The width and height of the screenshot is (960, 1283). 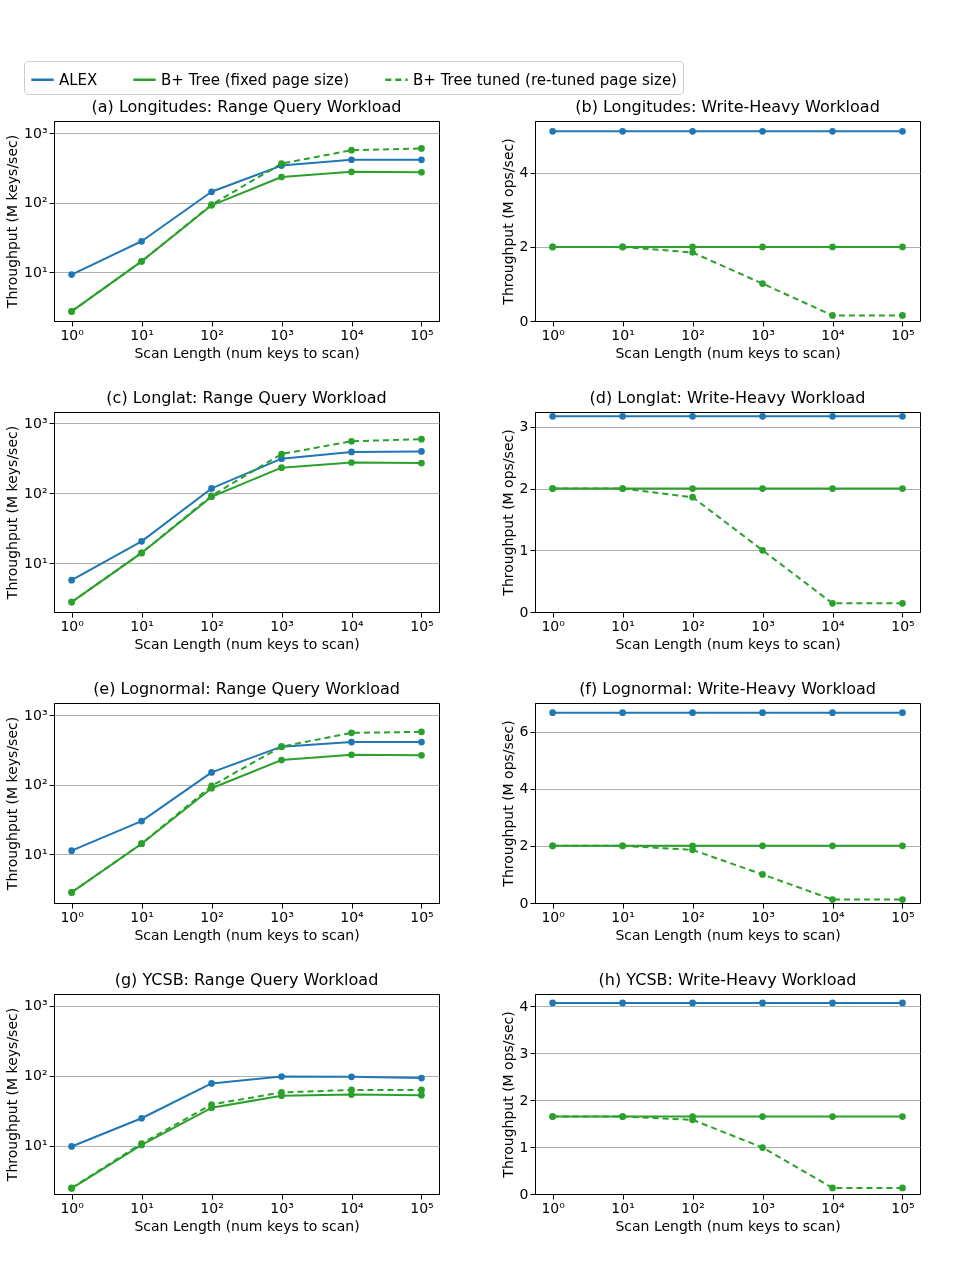 What do you see at coordinates (727, 106) in the screenshot?
I see `chart-title: (b) Longitudes: Write-Heavy Workload` at bounding box center [727, 106].